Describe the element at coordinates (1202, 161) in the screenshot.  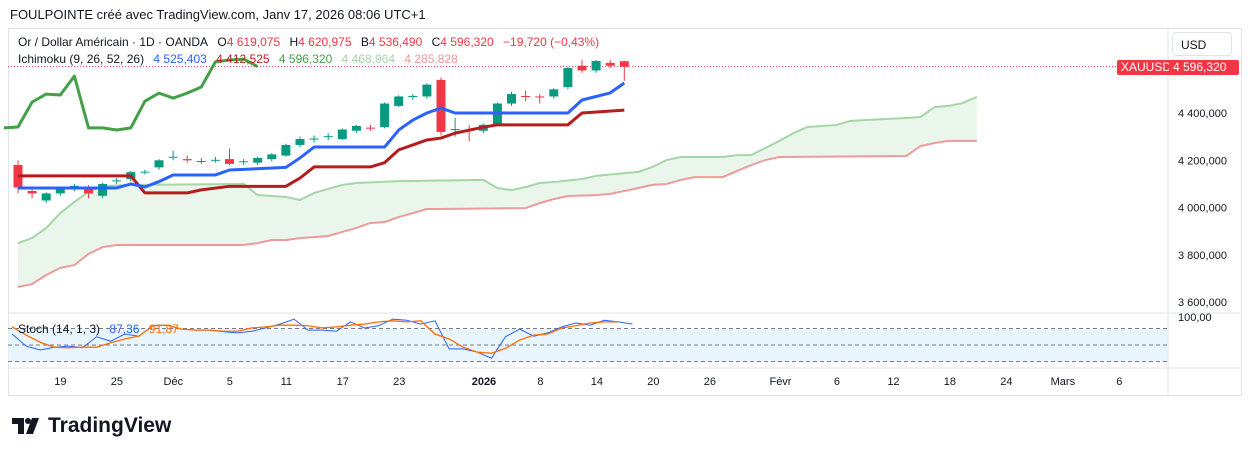
I see `price-tick: 4 200,000` at that location.